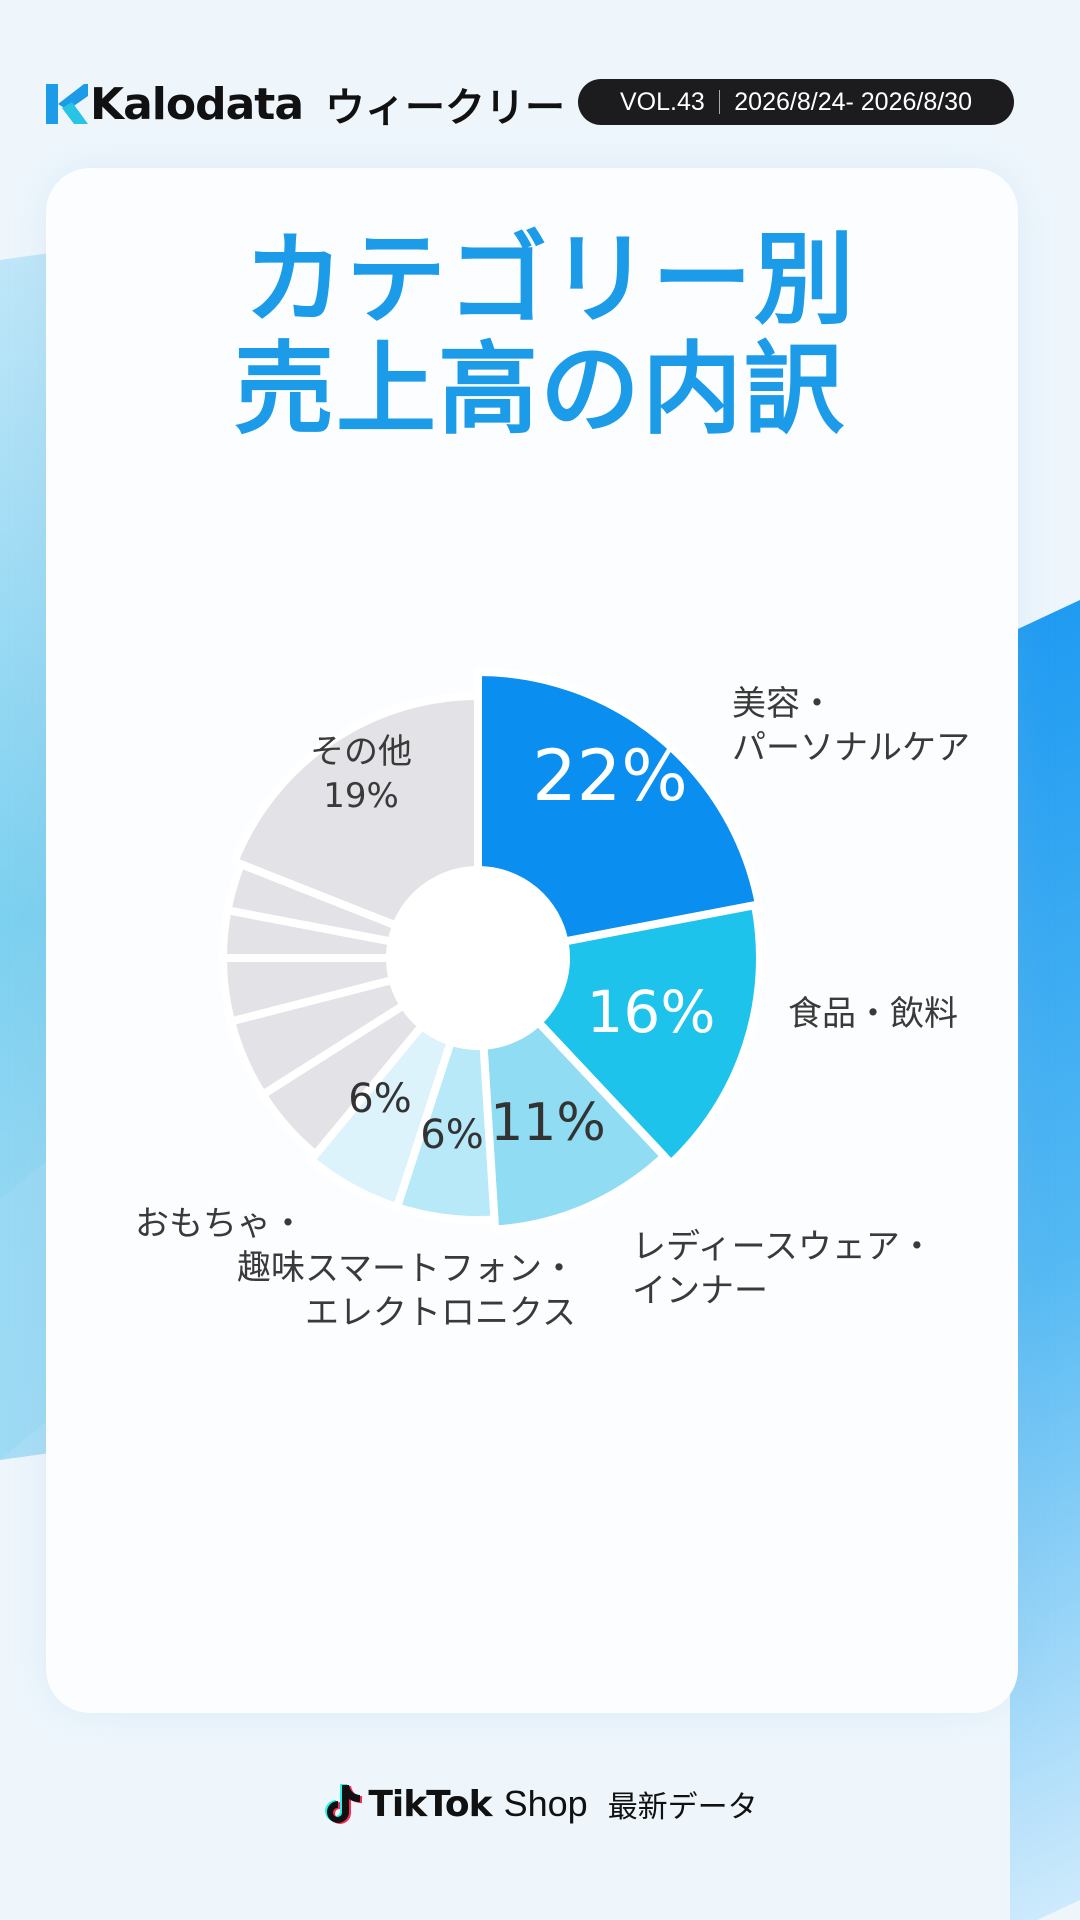  I want to click on weekly-label: ウィークリー, so click(445, 108).